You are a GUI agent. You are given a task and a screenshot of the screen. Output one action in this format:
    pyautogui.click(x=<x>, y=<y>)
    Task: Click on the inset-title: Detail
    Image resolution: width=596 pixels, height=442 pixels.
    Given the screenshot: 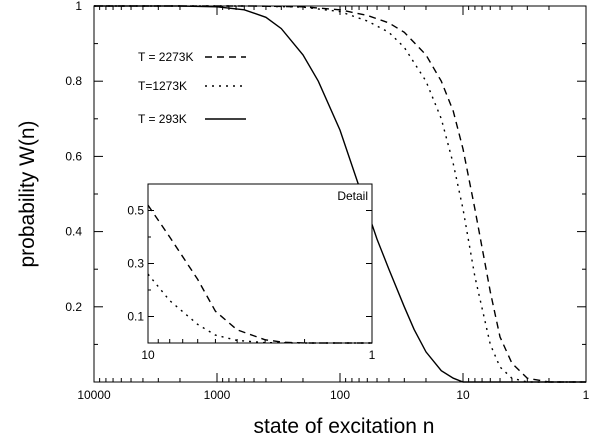 What is the action you would take?
    pyautogui.click(x=352, y=196)
    